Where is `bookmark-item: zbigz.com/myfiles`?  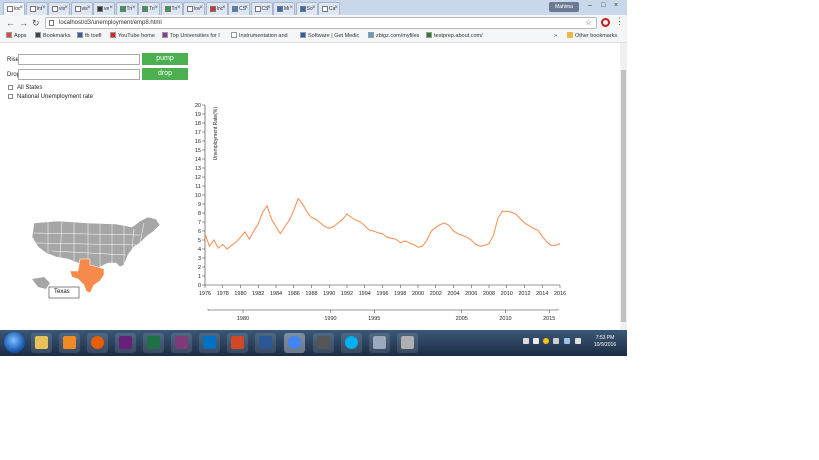
bookmark-item: zbigz.com/myfiles is located at coordinates (393, 36).